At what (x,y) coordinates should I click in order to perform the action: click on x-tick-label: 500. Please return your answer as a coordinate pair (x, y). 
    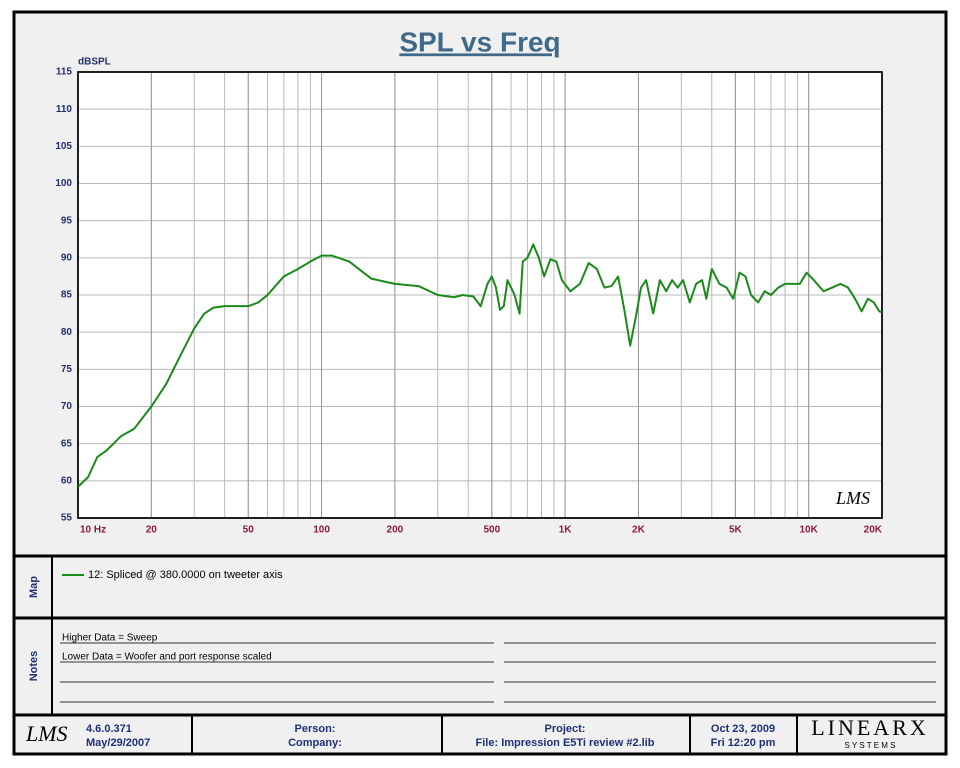
    Looking at the image, I should click on (491, 530).